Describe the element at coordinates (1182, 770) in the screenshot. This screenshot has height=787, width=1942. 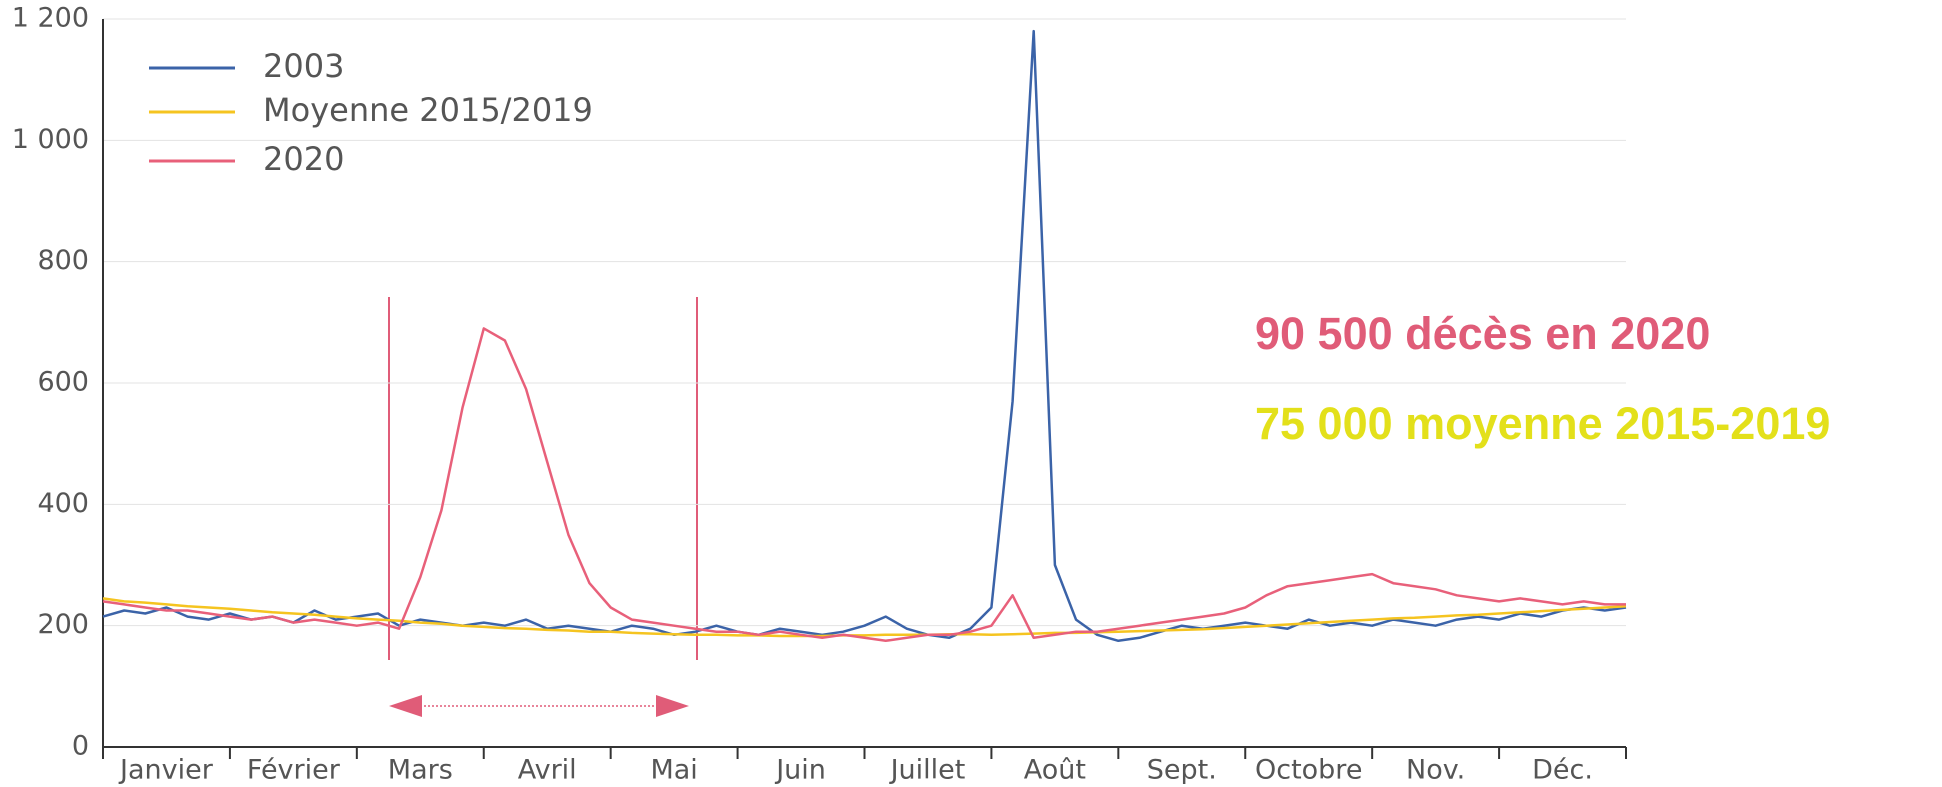
I see `x-tick-label: Sept.` at that location.